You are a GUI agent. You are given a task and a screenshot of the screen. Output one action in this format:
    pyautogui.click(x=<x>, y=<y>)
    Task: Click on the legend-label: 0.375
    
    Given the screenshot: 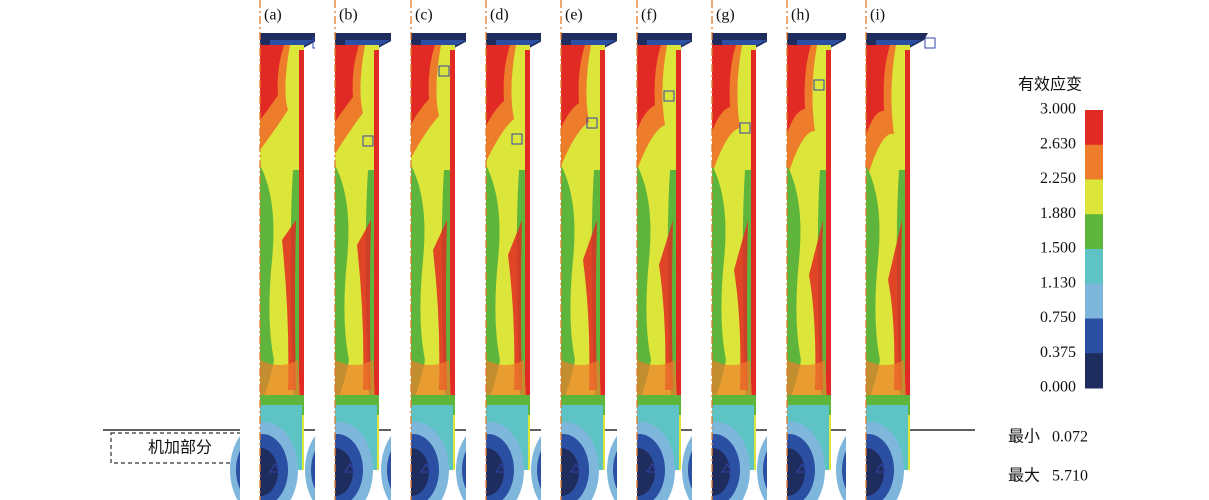 What is the action you would take?
    pyautogui.click(x=1058, y=352)
    